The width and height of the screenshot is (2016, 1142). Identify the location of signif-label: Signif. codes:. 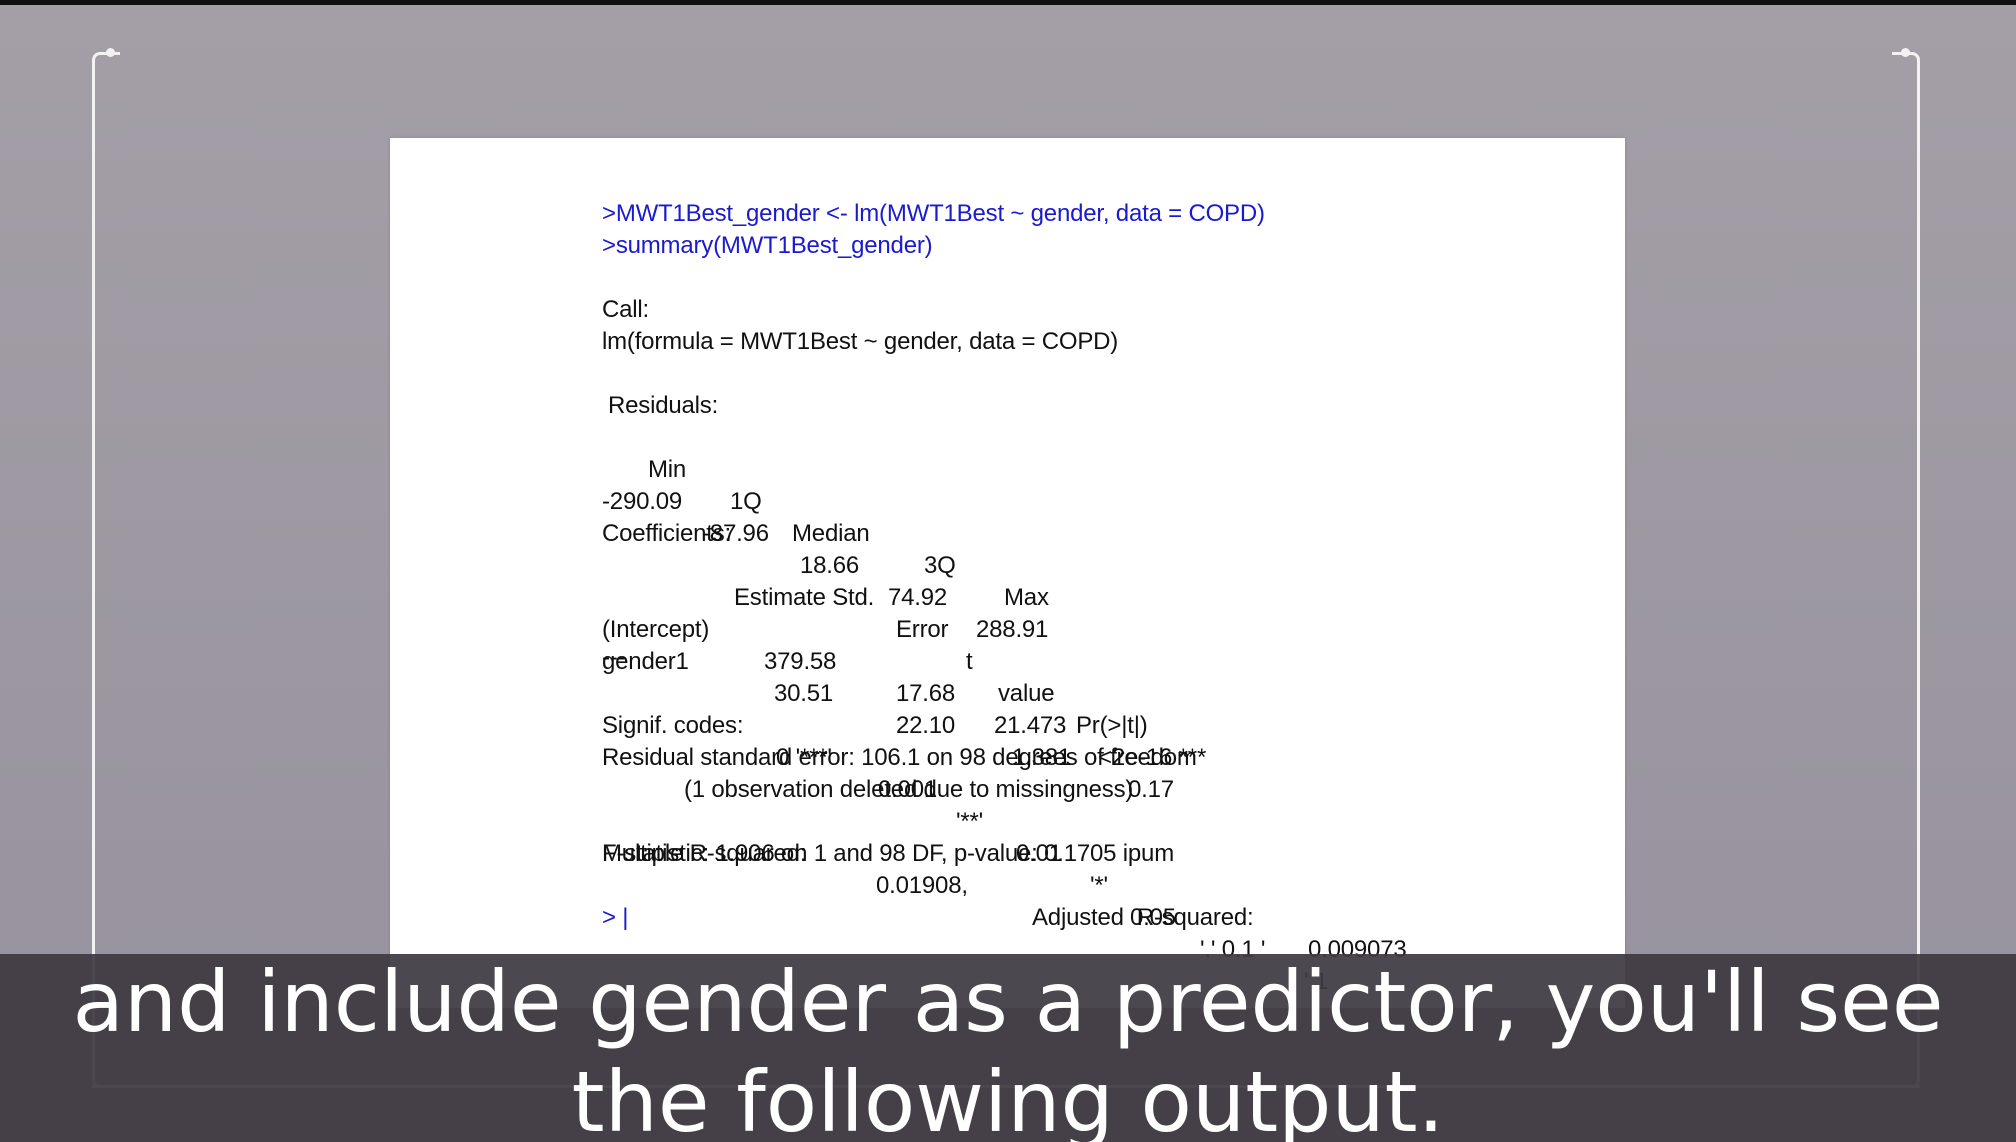
(673, 725).